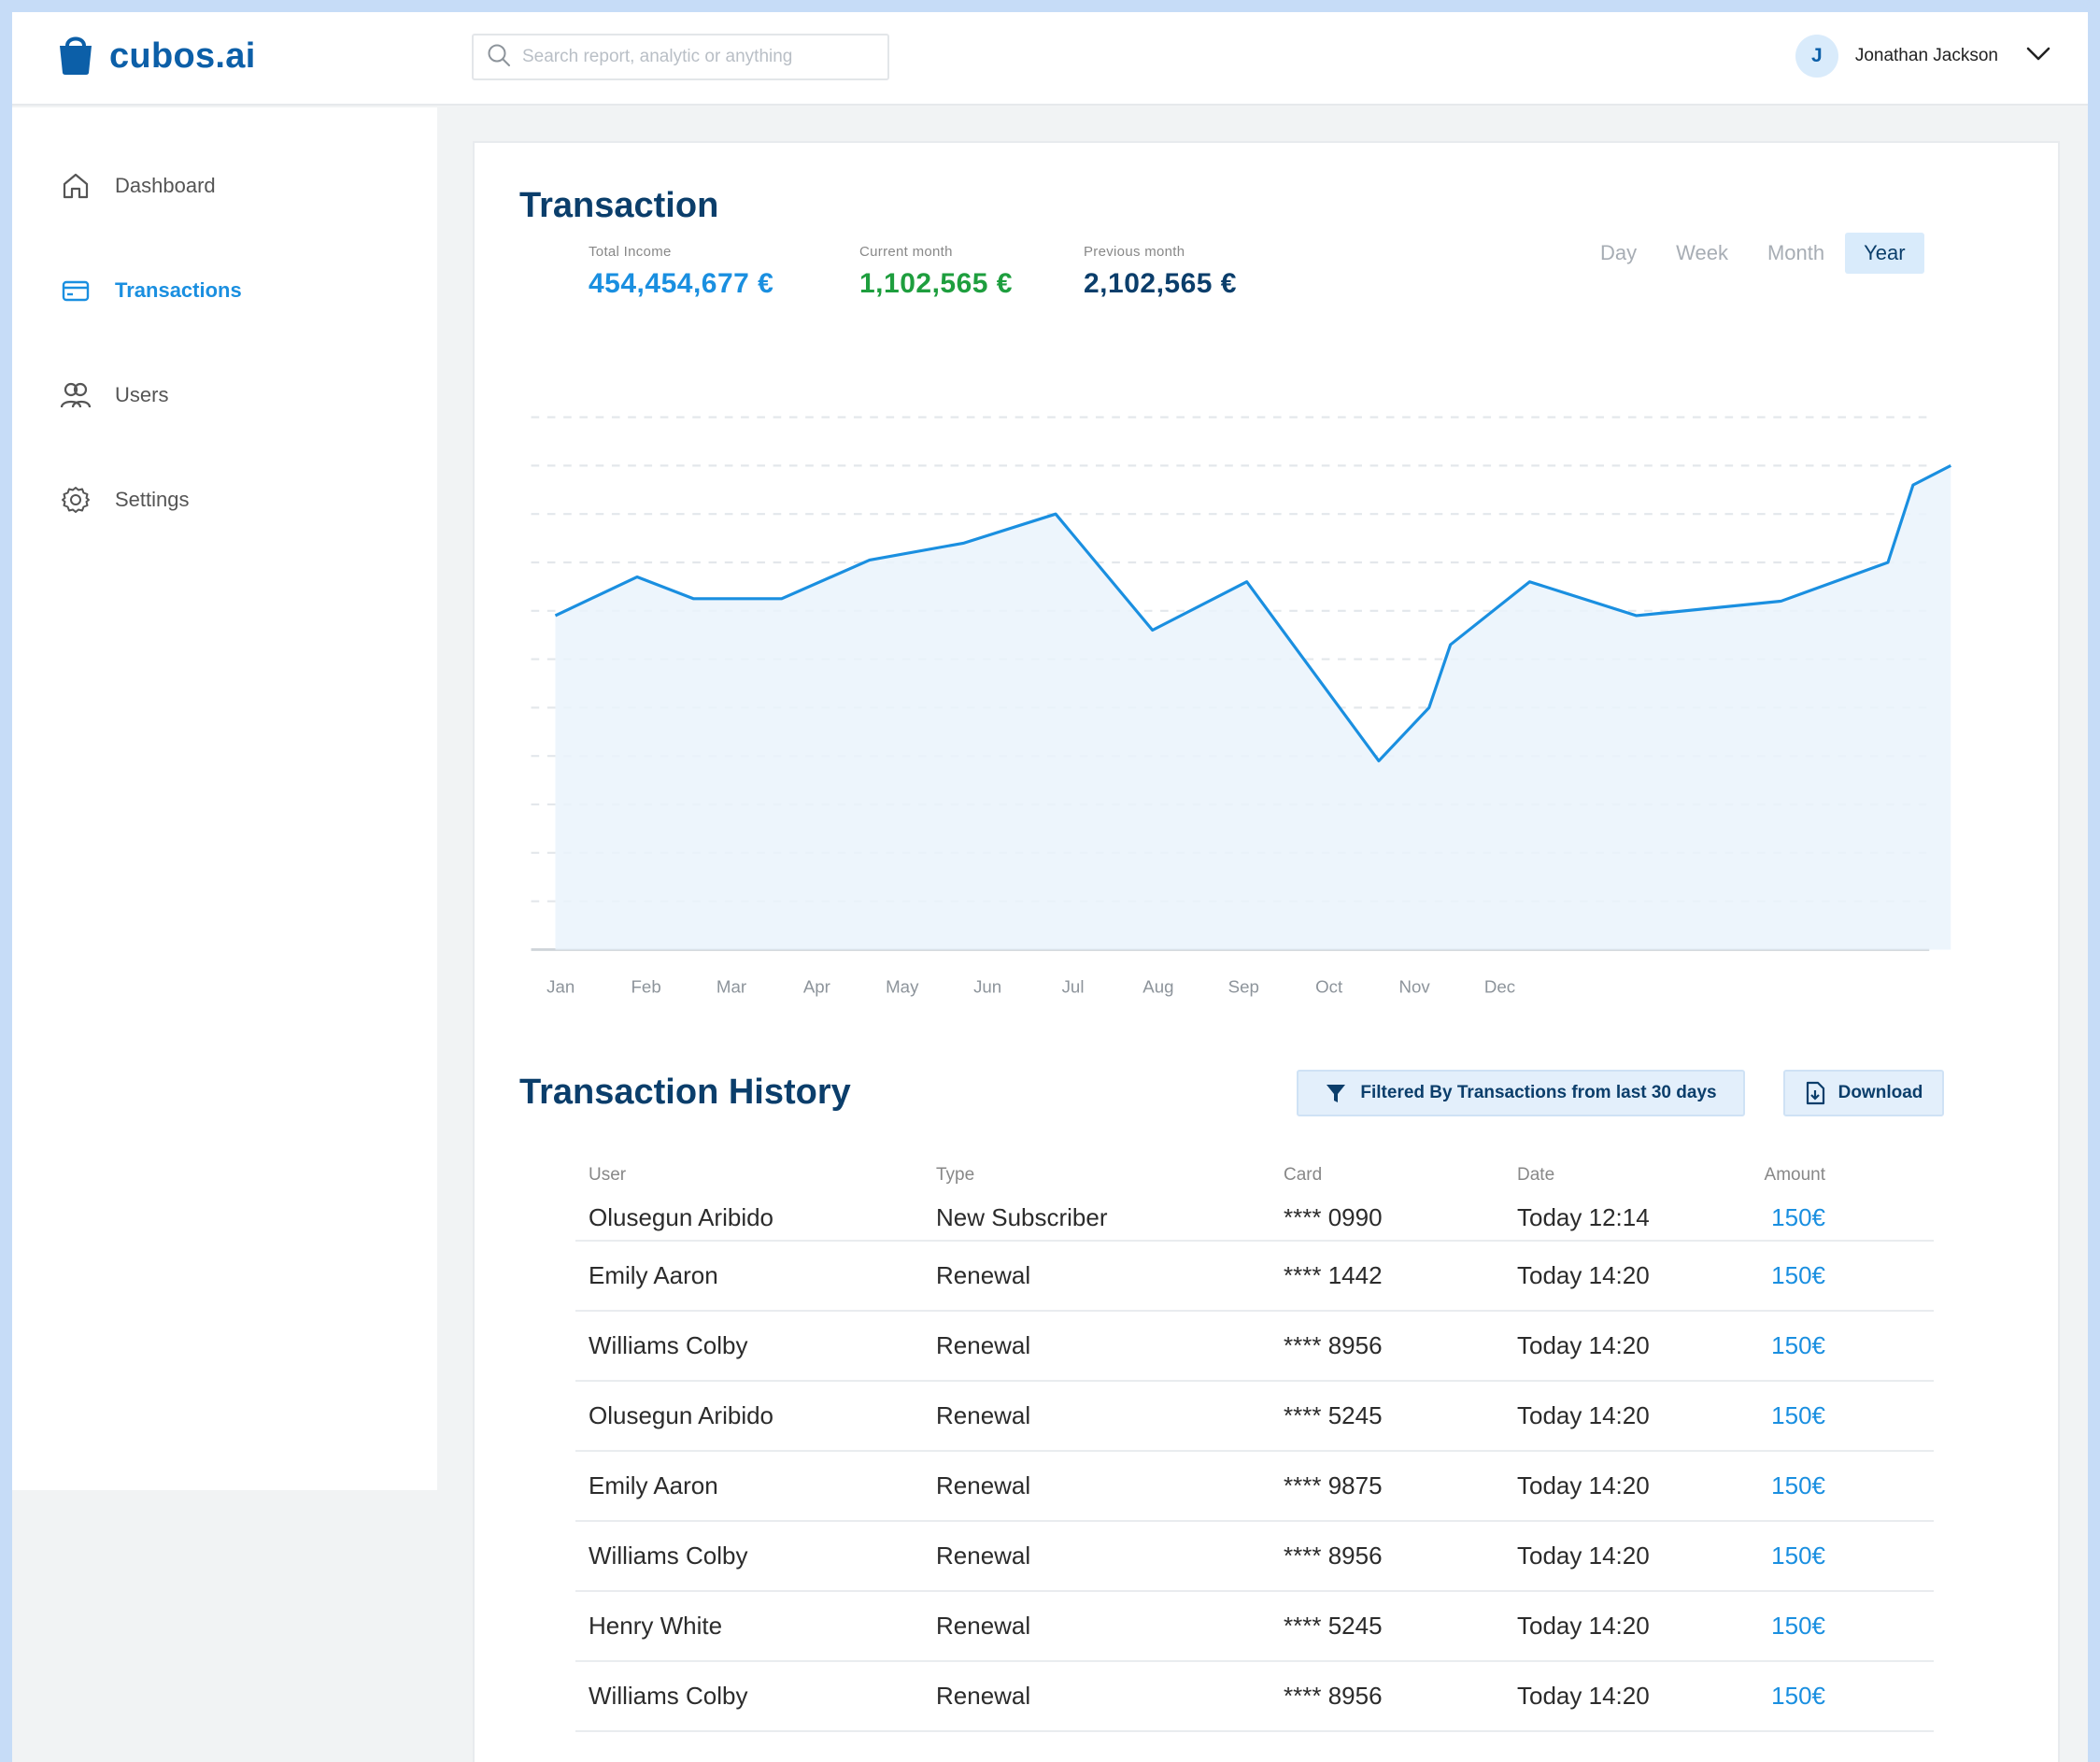  Describe the element at coordinates (152, 499) in the screenshot. I see `sidebar-item-label: Settings` at that location.